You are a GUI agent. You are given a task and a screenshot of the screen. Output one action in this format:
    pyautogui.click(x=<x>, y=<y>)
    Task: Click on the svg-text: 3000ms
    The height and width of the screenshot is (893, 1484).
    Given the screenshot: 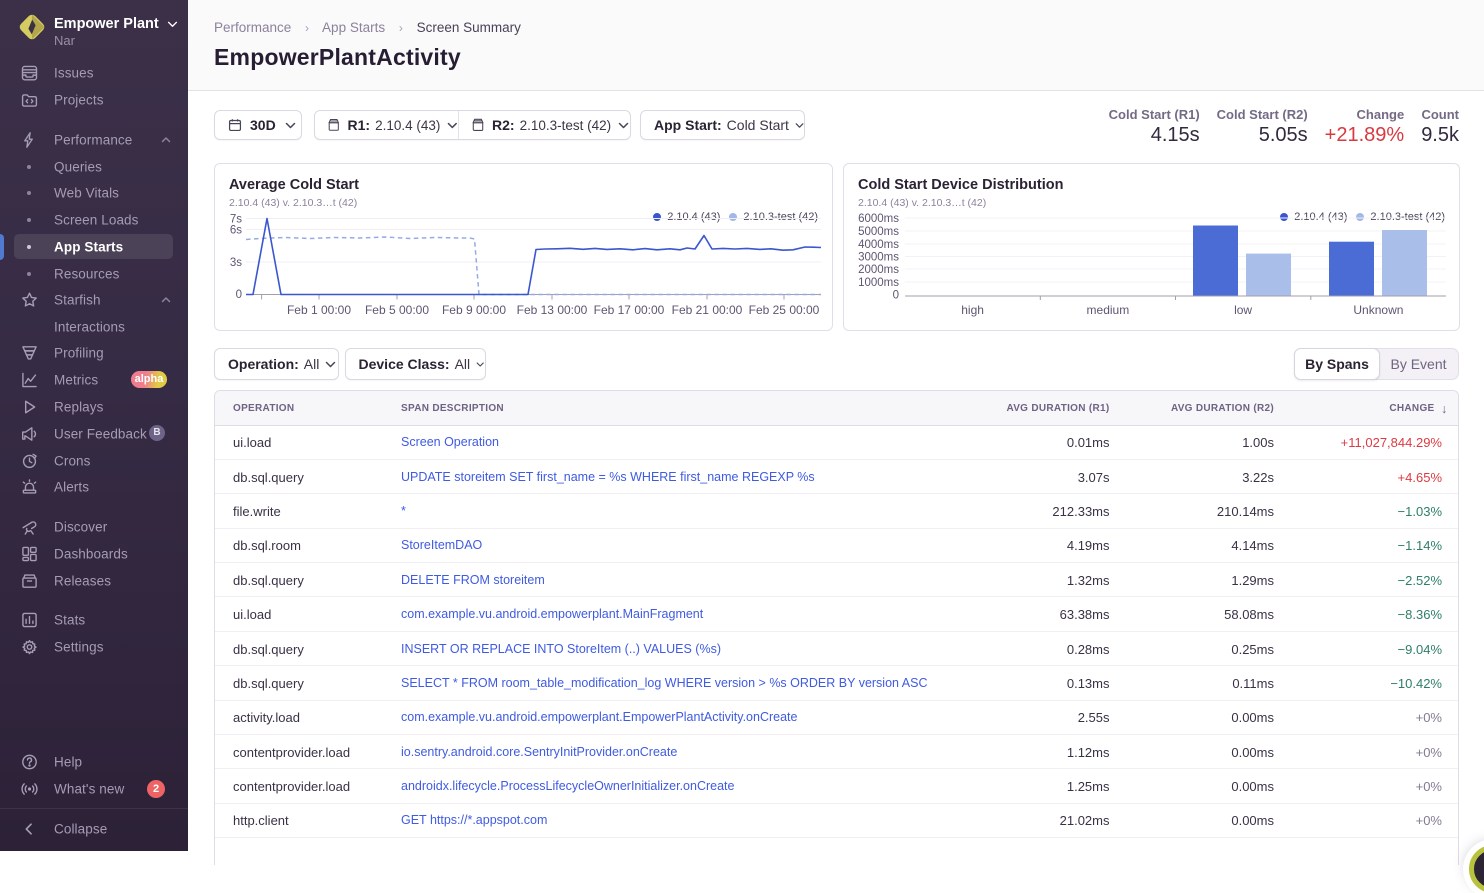 What is the action you would take?
    pyautogui.click(x=878, y=258)
    